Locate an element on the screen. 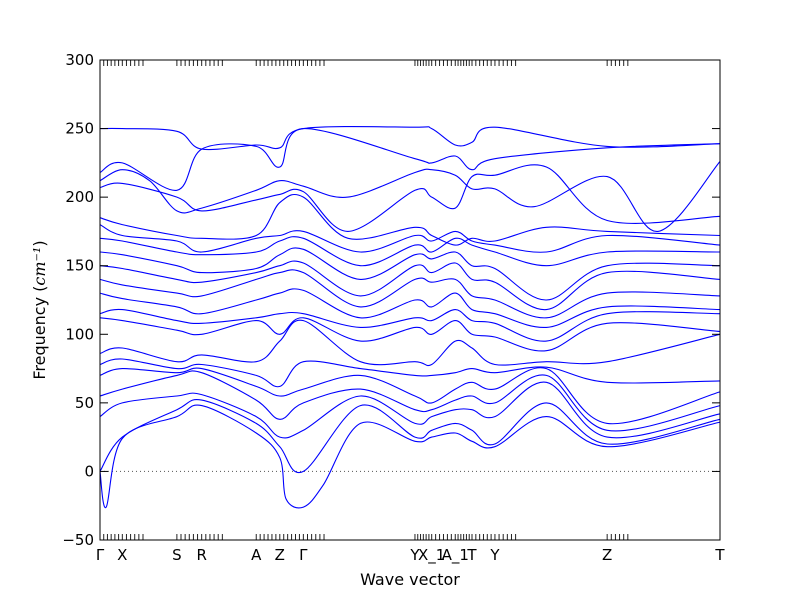 The image size is (800, 604). y-axis-label: Frequency (cm⁻¹) is located at coordinates (39, 309).